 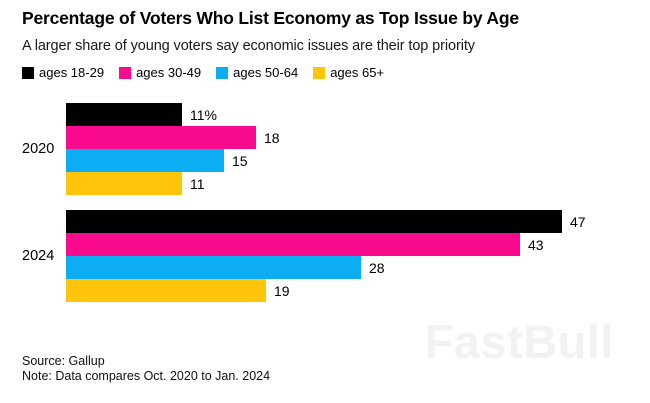 What do you see at coordinates (203, 114) in the screenshot?
I see `bar-value-label: 11%` at bounding box center [203, 114].